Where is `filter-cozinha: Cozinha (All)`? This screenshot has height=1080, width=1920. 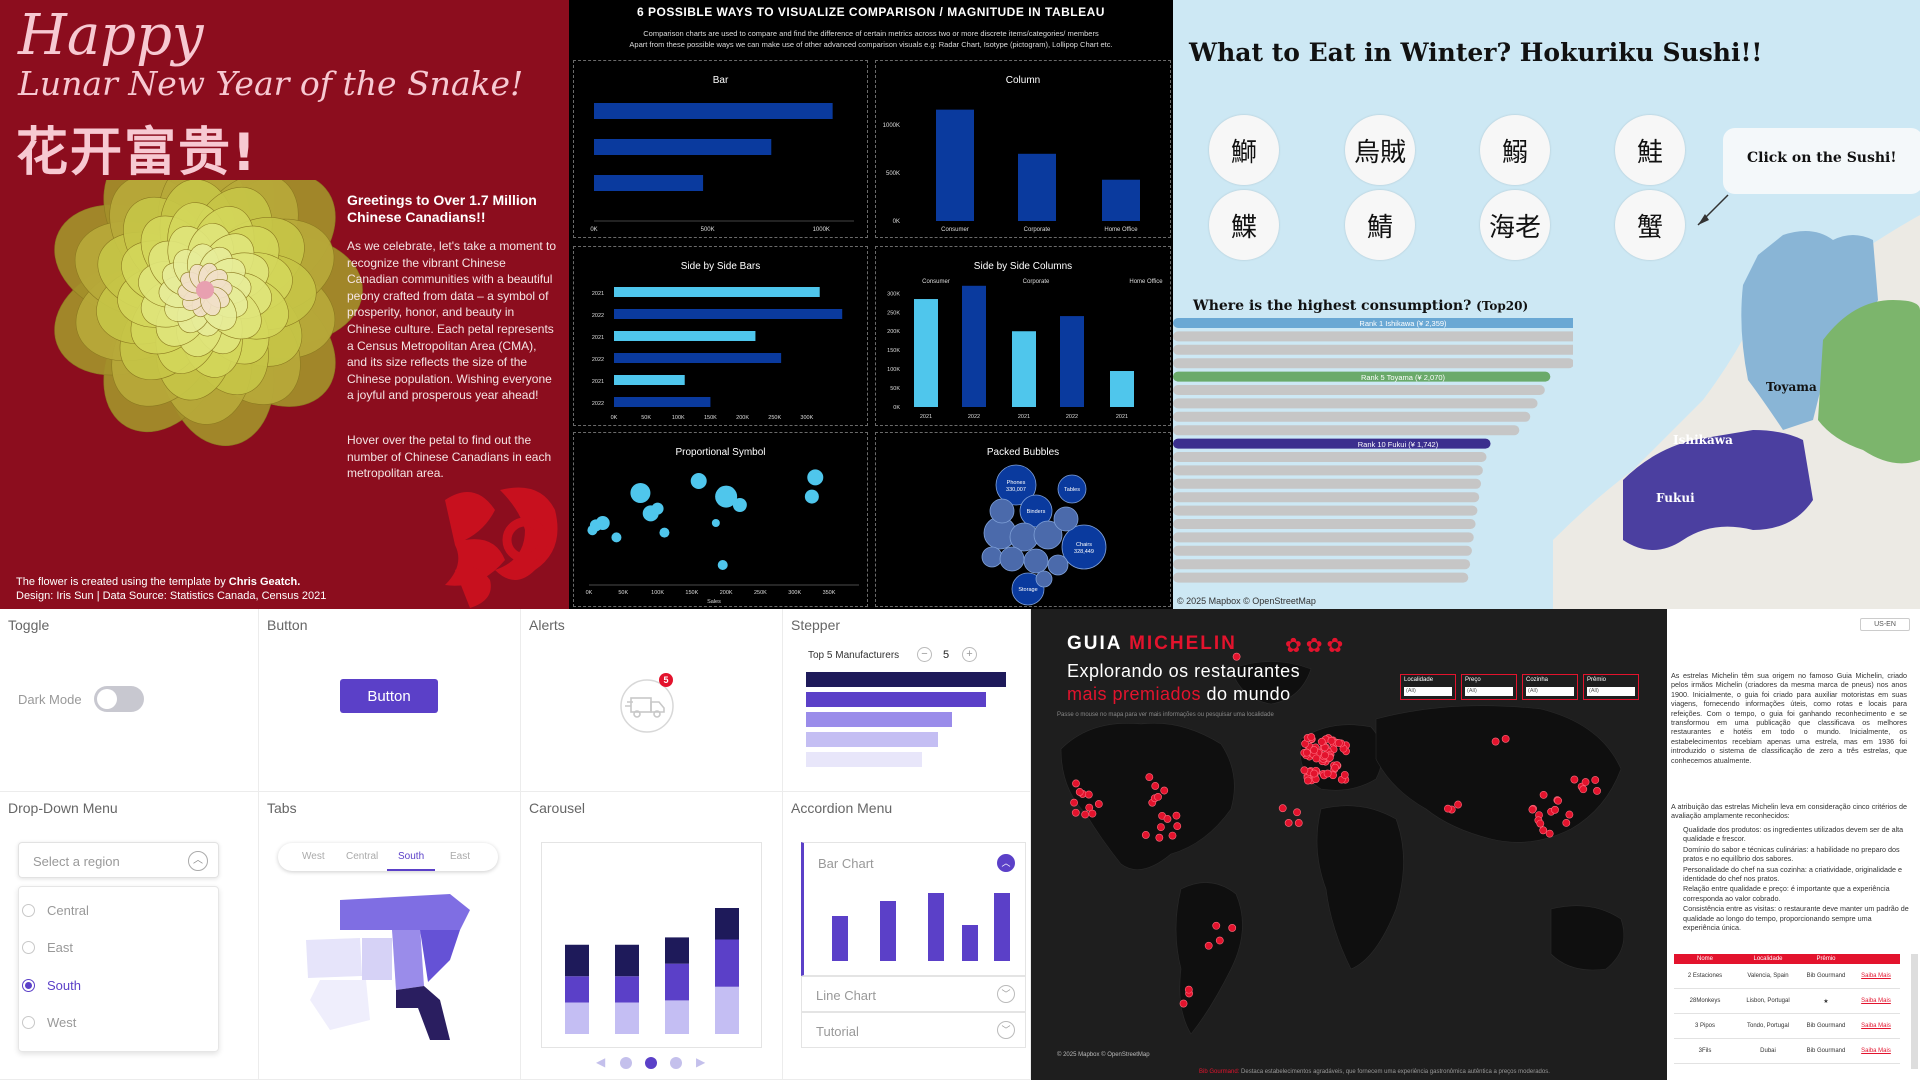
filter-cozinha: Cozinha (All) is located at coordinates (1550, 687).